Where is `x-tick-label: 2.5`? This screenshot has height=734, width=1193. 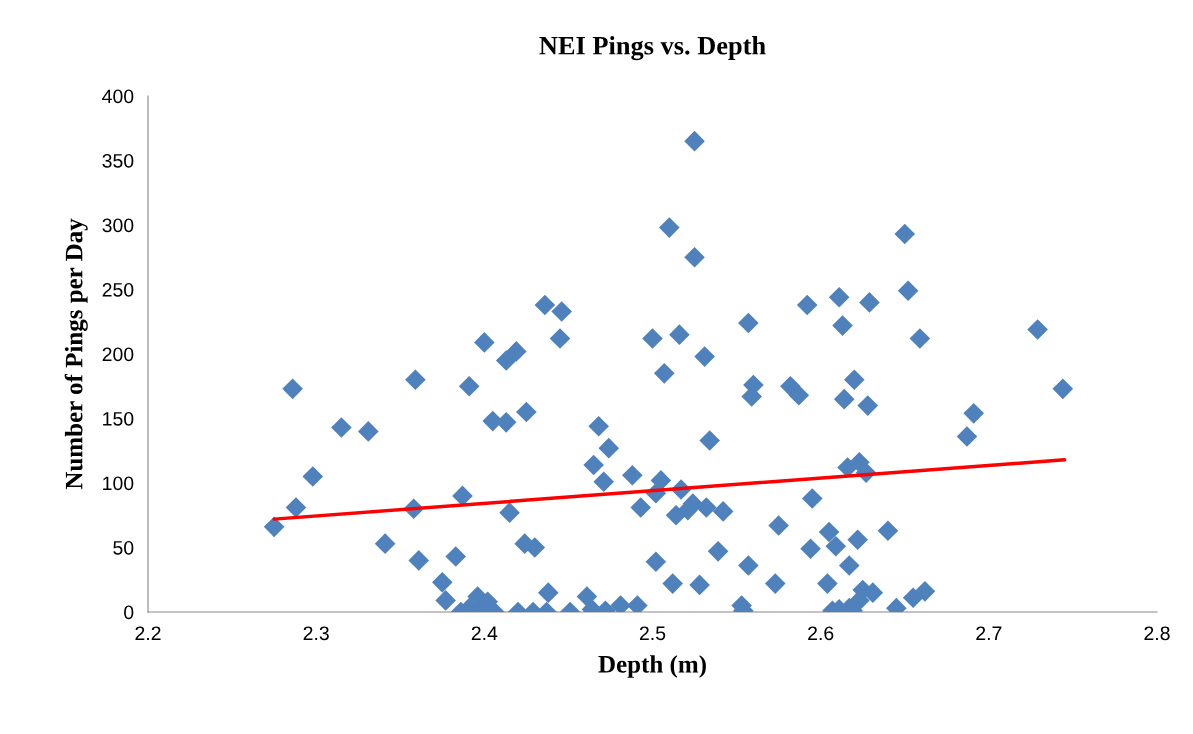
x-tick-label: 2.5 is located at coordinates (652, 633).